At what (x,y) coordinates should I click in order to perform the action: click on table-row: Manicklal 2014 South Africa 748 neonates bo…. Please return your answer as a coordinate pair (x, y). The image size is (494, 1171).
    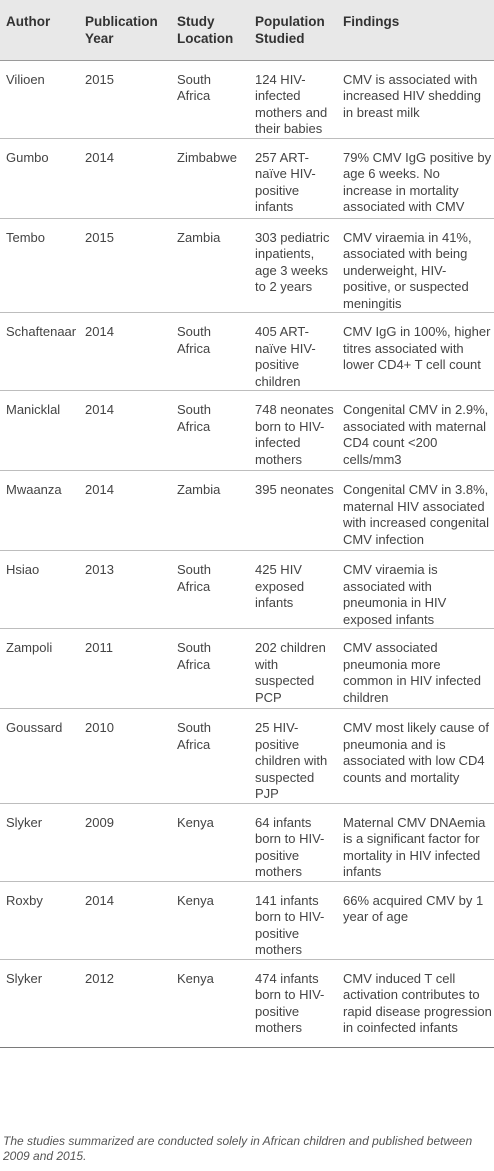
    Looking at the image, I should click on (247, 431).